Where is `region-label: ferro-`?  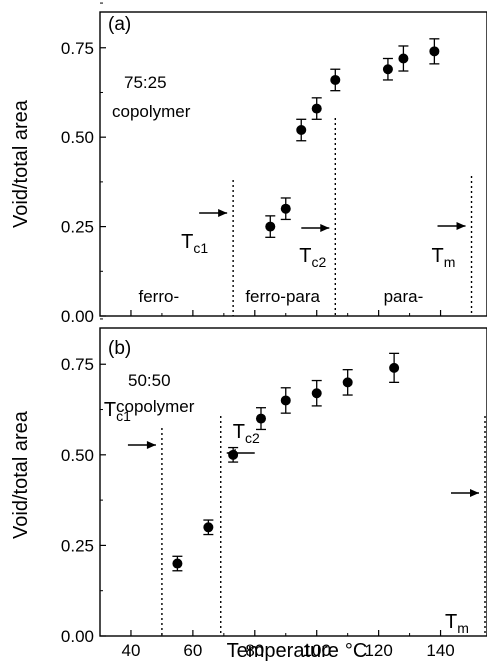 region-label: ferro- is located at coordinates (159, 296).